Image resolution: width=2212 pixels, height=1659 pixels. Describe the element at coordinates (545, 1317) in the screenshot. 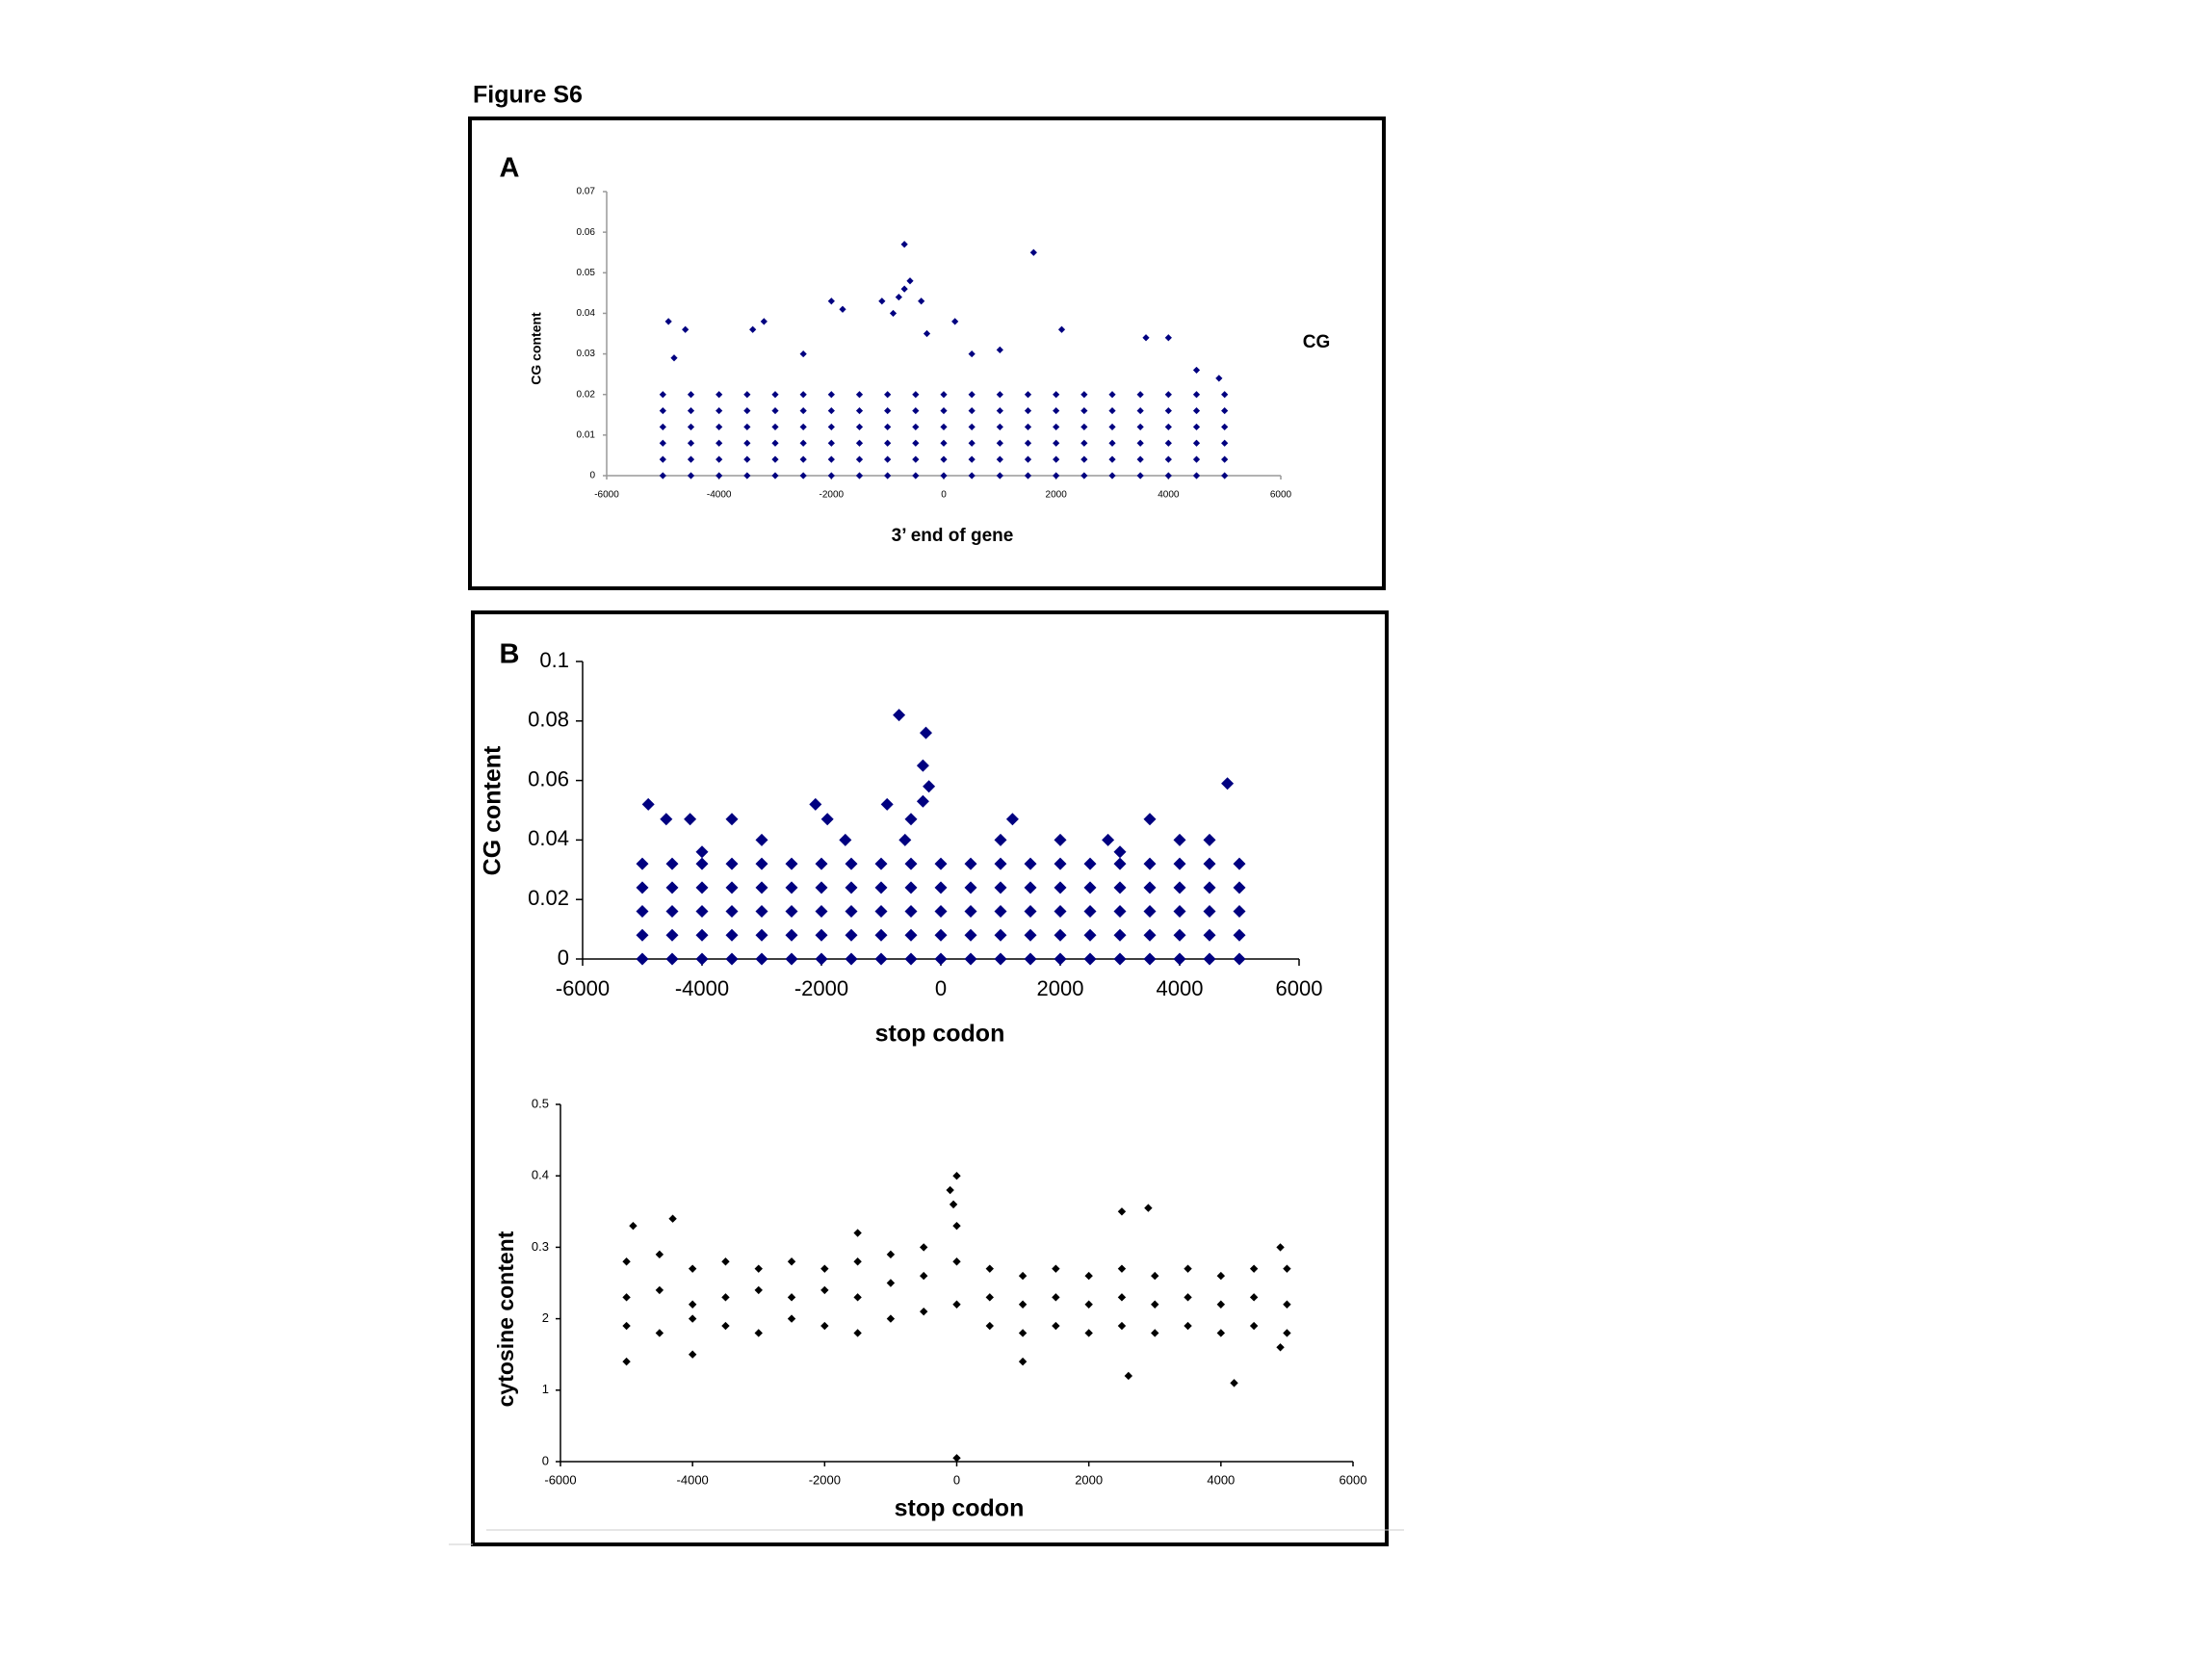

I see `y-tick-label: 2` at that location.